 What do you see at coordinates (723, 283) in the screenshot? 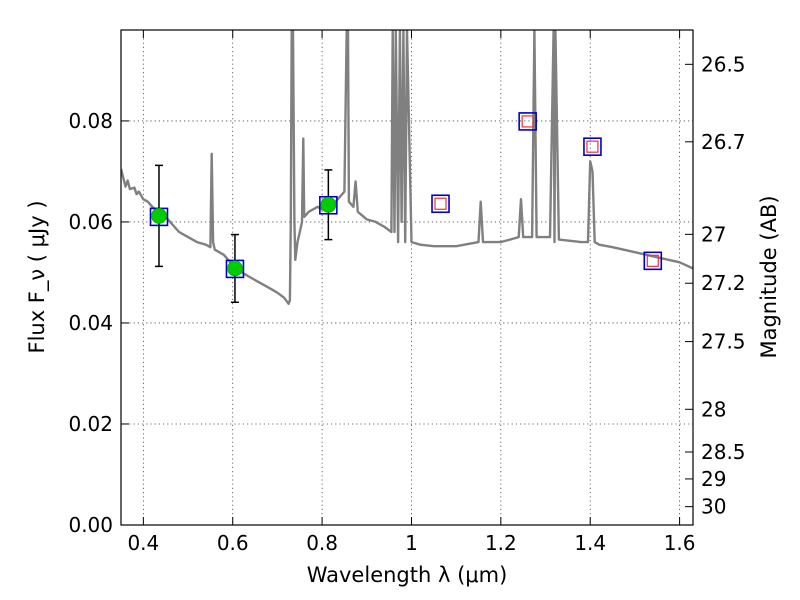
I see `mag-tick-label: 27.2` at bounding box center [723, 283].